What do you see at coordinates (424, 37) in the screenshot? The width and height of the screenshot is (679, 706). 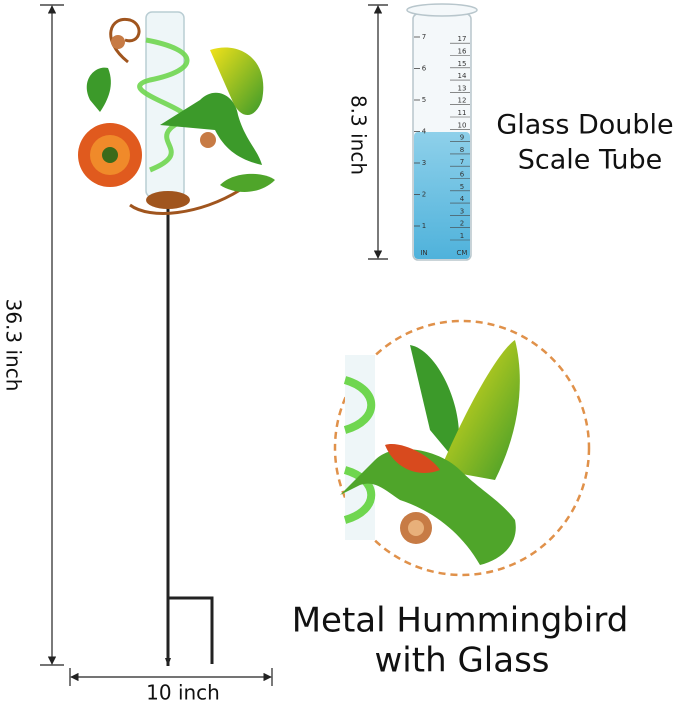 I see `inch-label: 7` at bounding box center [424, 37].